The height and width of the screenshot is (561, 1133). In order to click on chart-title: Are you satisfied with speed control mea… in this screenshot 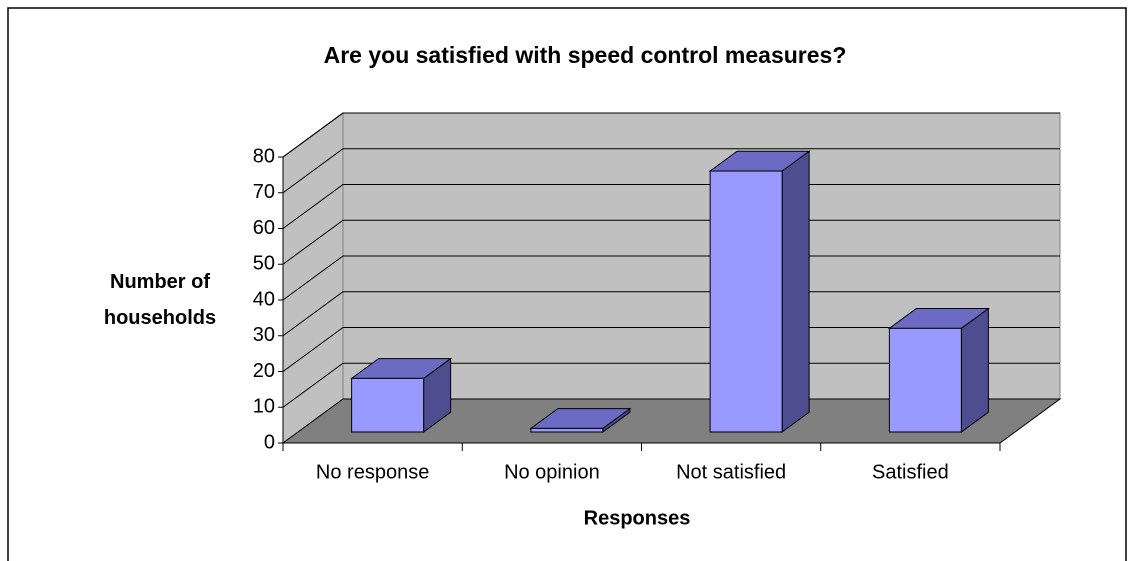, I will do `click(585, 55)`.